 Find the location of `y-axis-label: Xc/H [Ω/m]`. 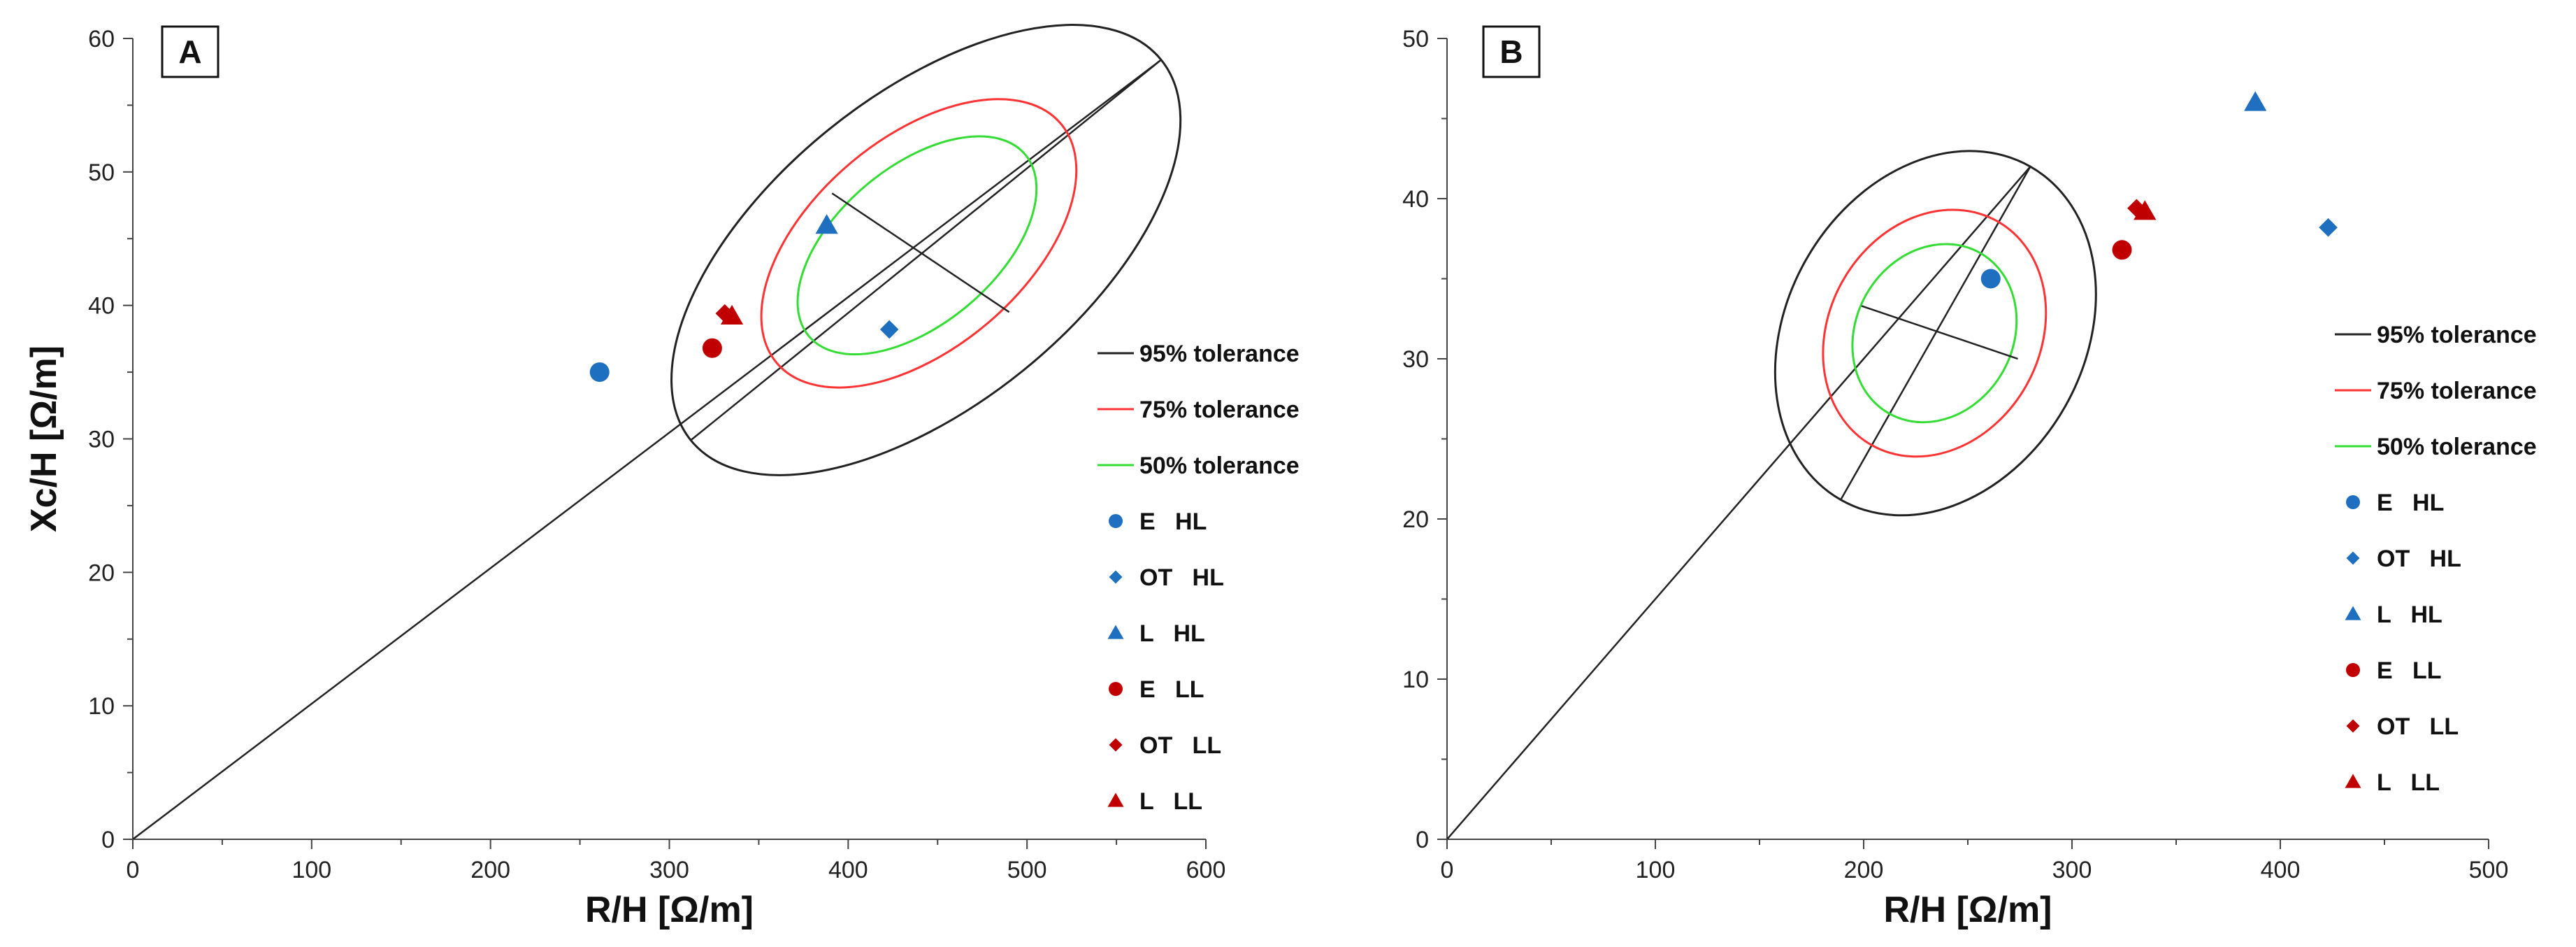

y-axis-label: Xc/H [Ω/m] is located at coordinates (44, 439).